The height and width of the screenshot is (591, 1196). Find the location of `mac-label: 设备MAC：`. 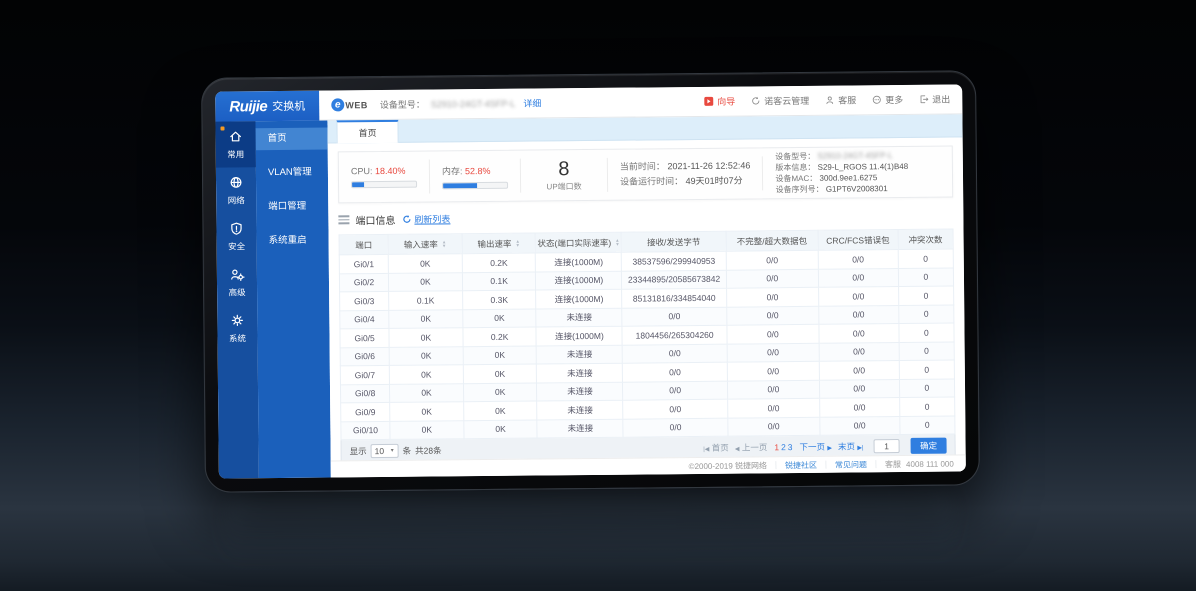

mac-label: 设备MAC： is located at coordinates (796, 178).